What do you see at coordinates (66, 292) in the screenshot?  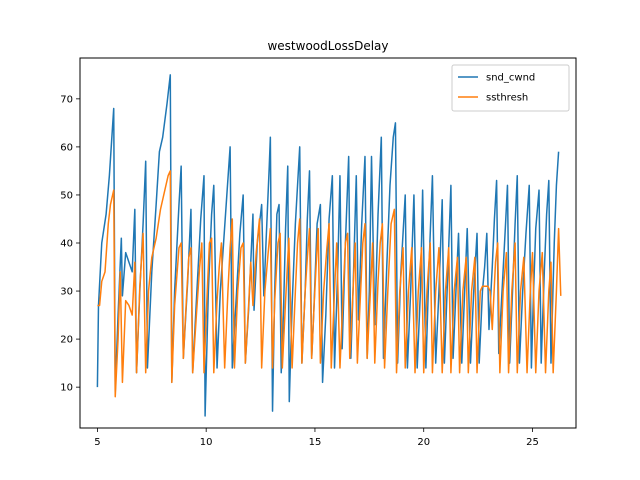 I see `y-tick-label: 30` at bounding box center [66, 292].